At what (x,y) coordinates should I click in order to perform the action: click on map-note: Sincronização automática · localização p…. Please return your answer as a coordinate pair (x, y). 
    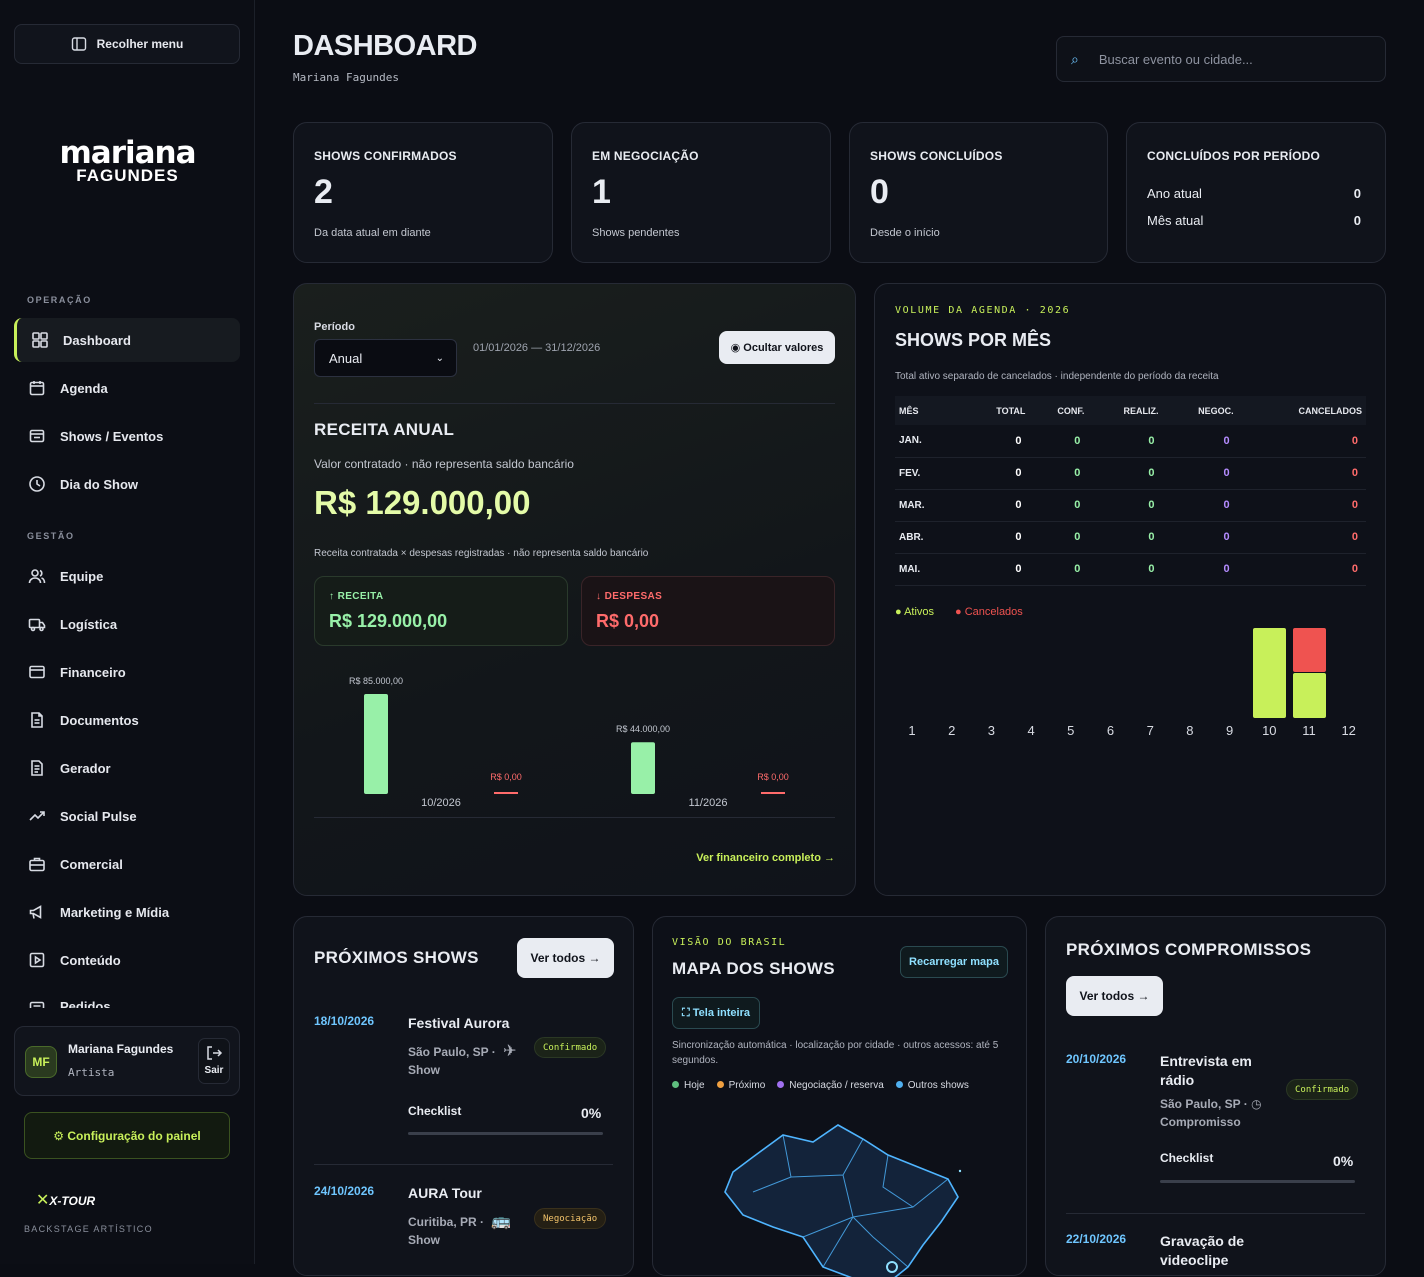
    Looking at the image, I should click on (835, 1053).